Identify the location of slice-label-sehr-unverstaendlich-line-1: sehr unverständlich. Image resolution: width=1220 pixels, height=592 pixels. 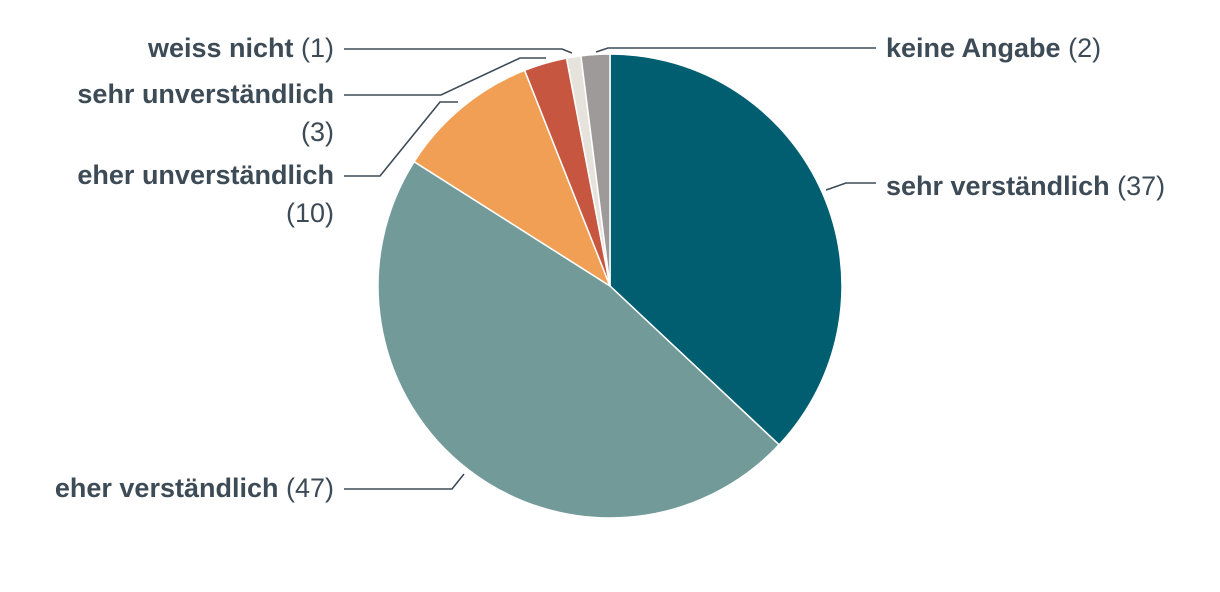
(205, 94).